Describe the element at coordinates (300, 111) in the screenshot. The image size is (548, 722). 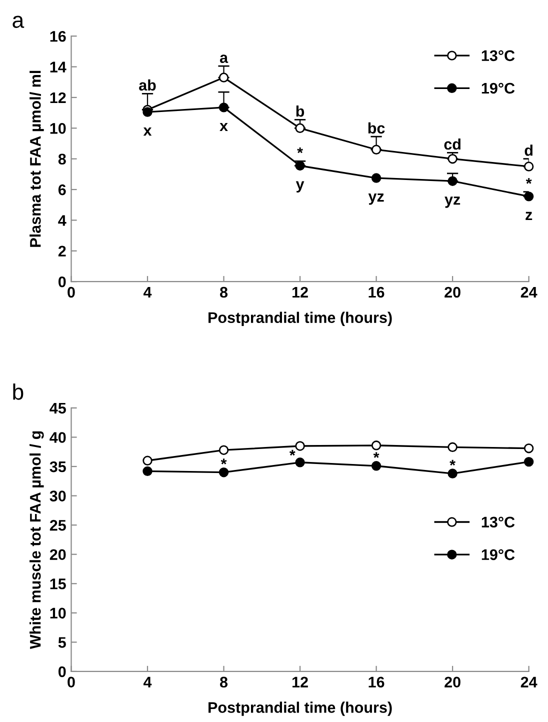
I see `annotation: b` at that location.